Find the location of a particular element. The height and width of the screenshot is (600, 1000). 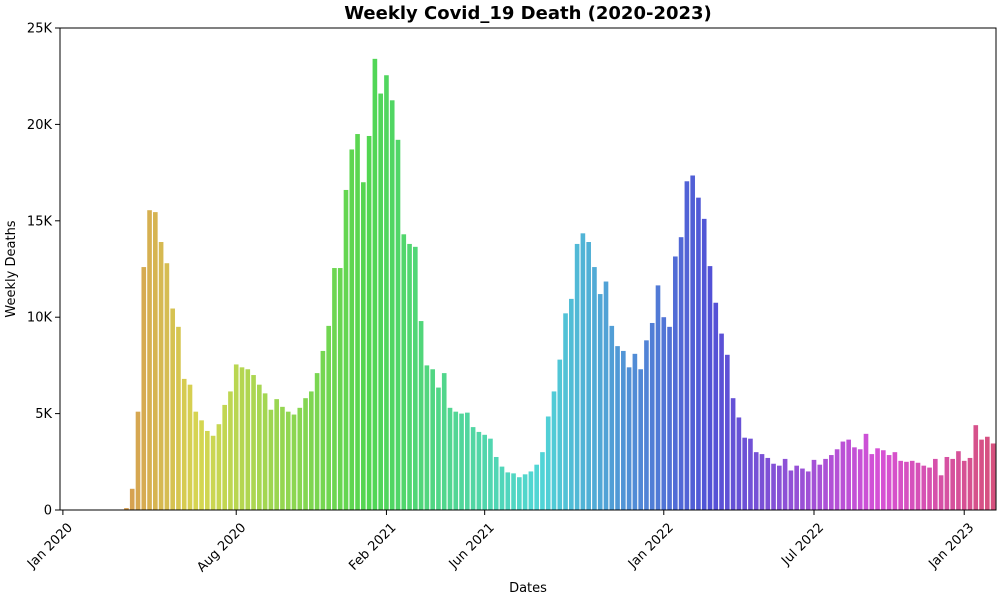

y-tick-label-0: 0 is located at coordinates (48, 511).